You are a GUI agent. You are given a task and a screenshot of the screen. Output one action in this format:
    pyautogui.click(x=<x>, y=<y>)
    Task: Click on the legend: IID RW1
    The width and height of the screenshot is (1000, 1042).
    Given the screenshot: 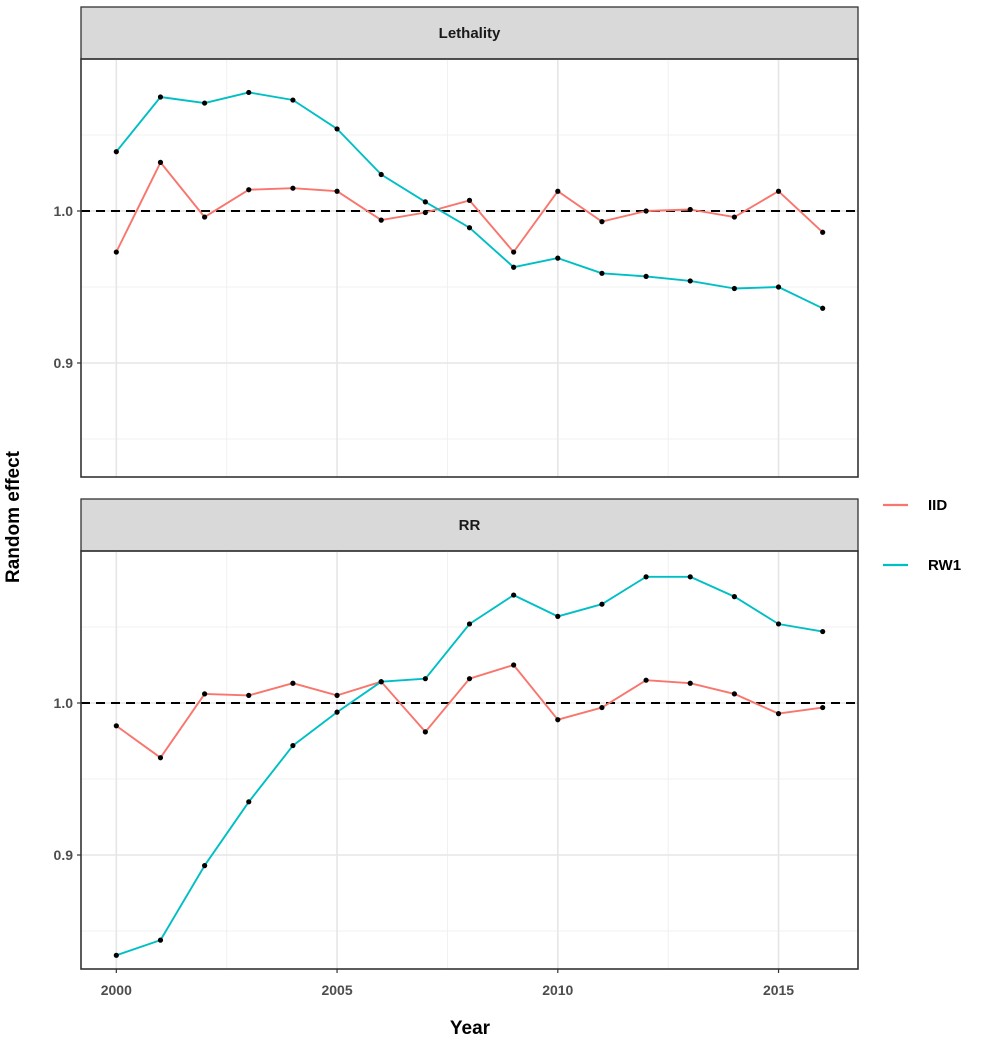 What is the action you would take?
    pyautogui.click(x=922, y=535)
    